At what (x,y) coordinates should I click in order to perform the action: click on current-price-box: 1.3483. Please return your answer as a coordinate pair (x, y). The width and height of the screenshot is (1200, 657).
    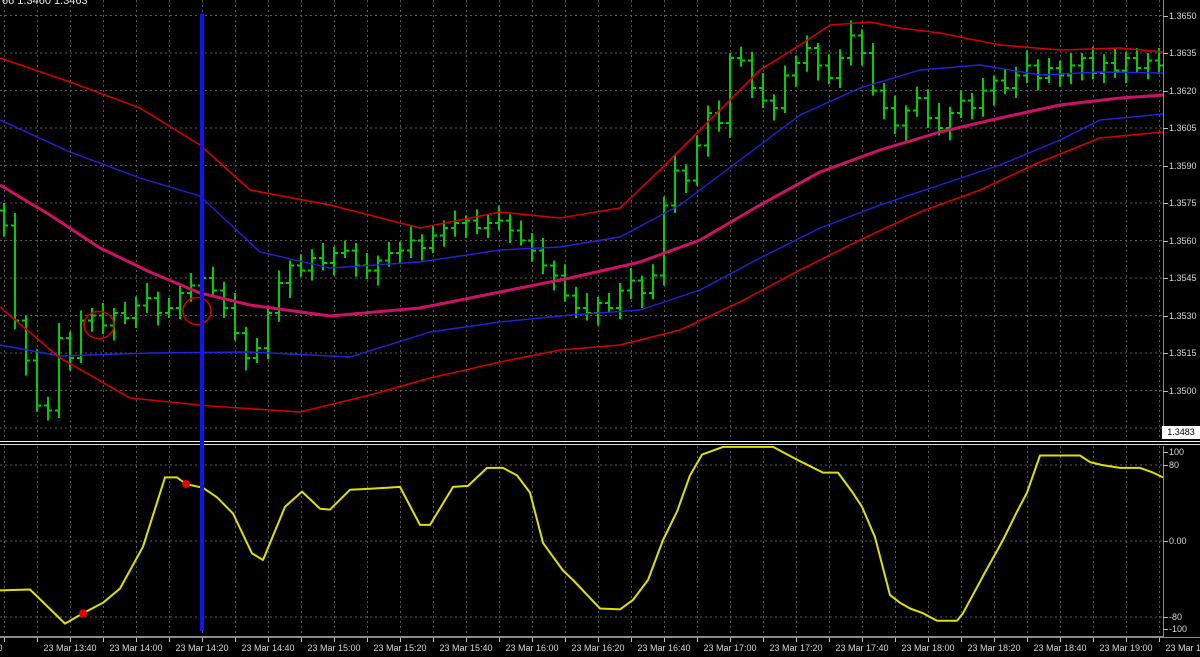
    Looking at the image, I should click on (1181, 432).